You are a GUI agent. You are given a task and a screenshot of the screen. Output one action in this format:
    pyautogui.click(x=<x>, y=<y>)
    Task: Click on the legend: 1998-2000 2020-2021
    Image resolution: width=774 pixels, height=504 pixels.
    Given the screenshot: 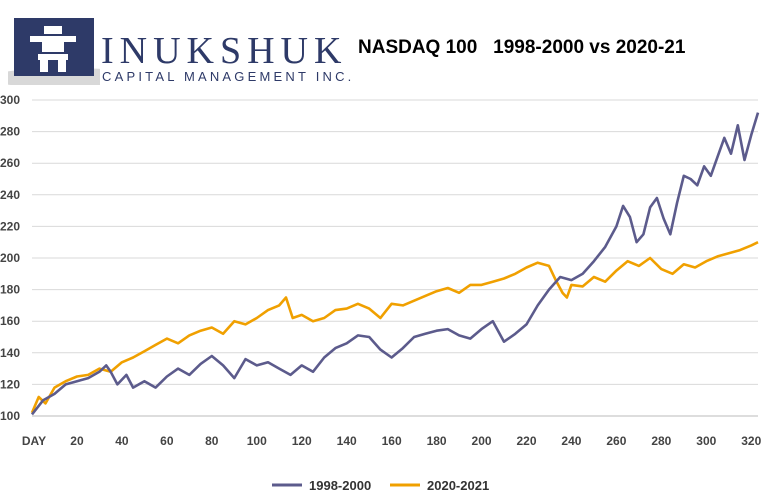 What is the action you would take?
    pyautogui.click(x=380, y=485)
    